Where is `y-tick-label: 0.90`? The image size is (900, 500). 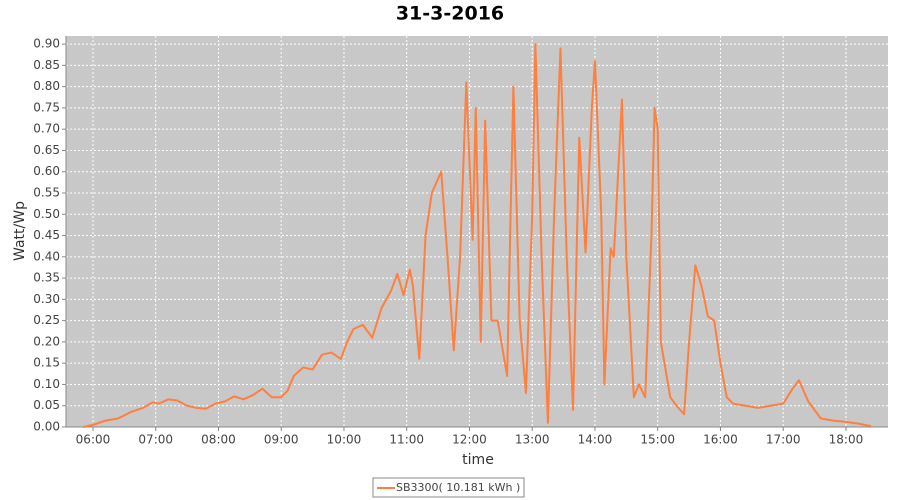
y-tick-label: 0.90 is located at coordinates (46, 44).